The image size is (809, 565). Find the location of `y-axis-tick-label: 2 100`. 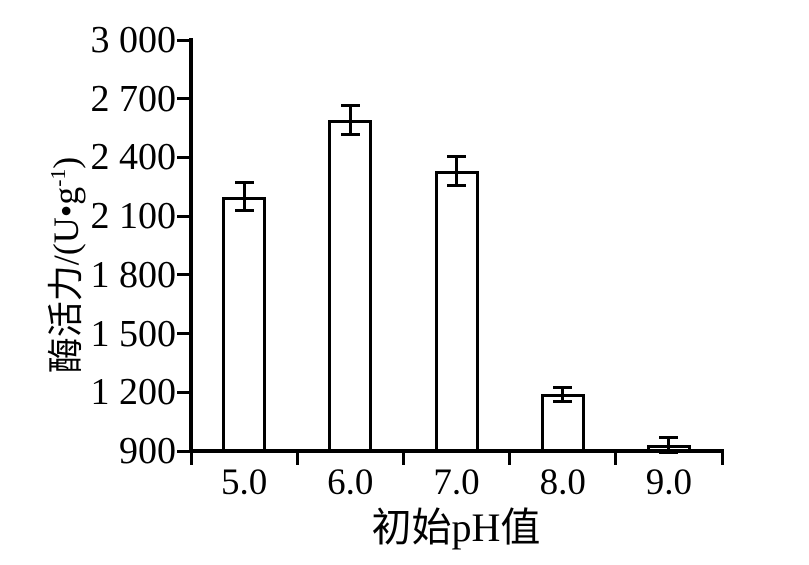

y-axis-tick-label: 2 100 is located at coordinates (133, 216).